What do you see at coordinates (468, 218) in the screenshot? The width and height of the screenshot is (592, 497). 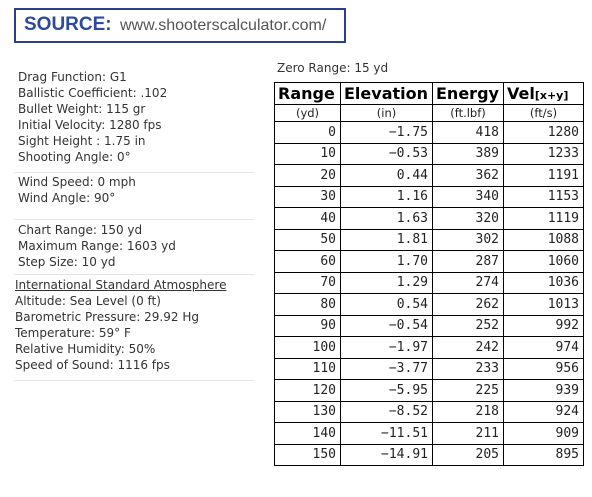 I see `cell: 320` at bounding box center [468, 218].